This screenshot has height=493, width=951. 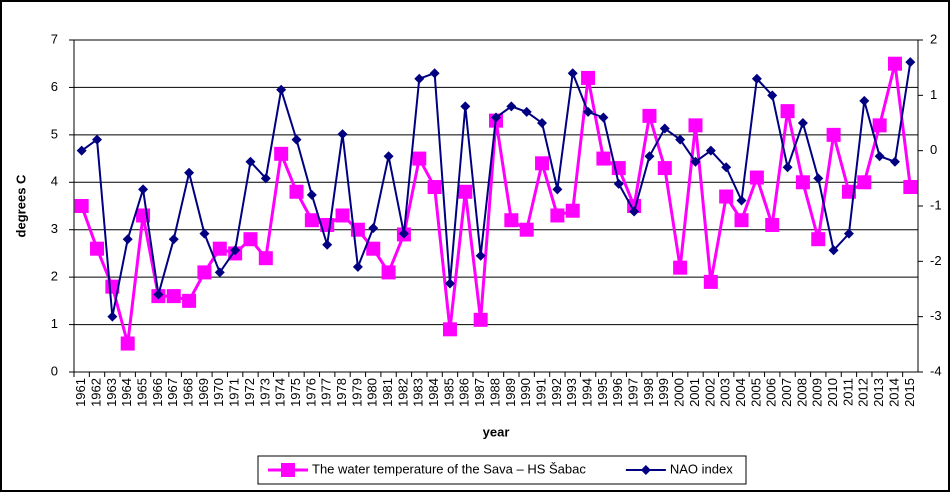 I want to click on y2-tick-label: -4, so click(x=936, y=370).